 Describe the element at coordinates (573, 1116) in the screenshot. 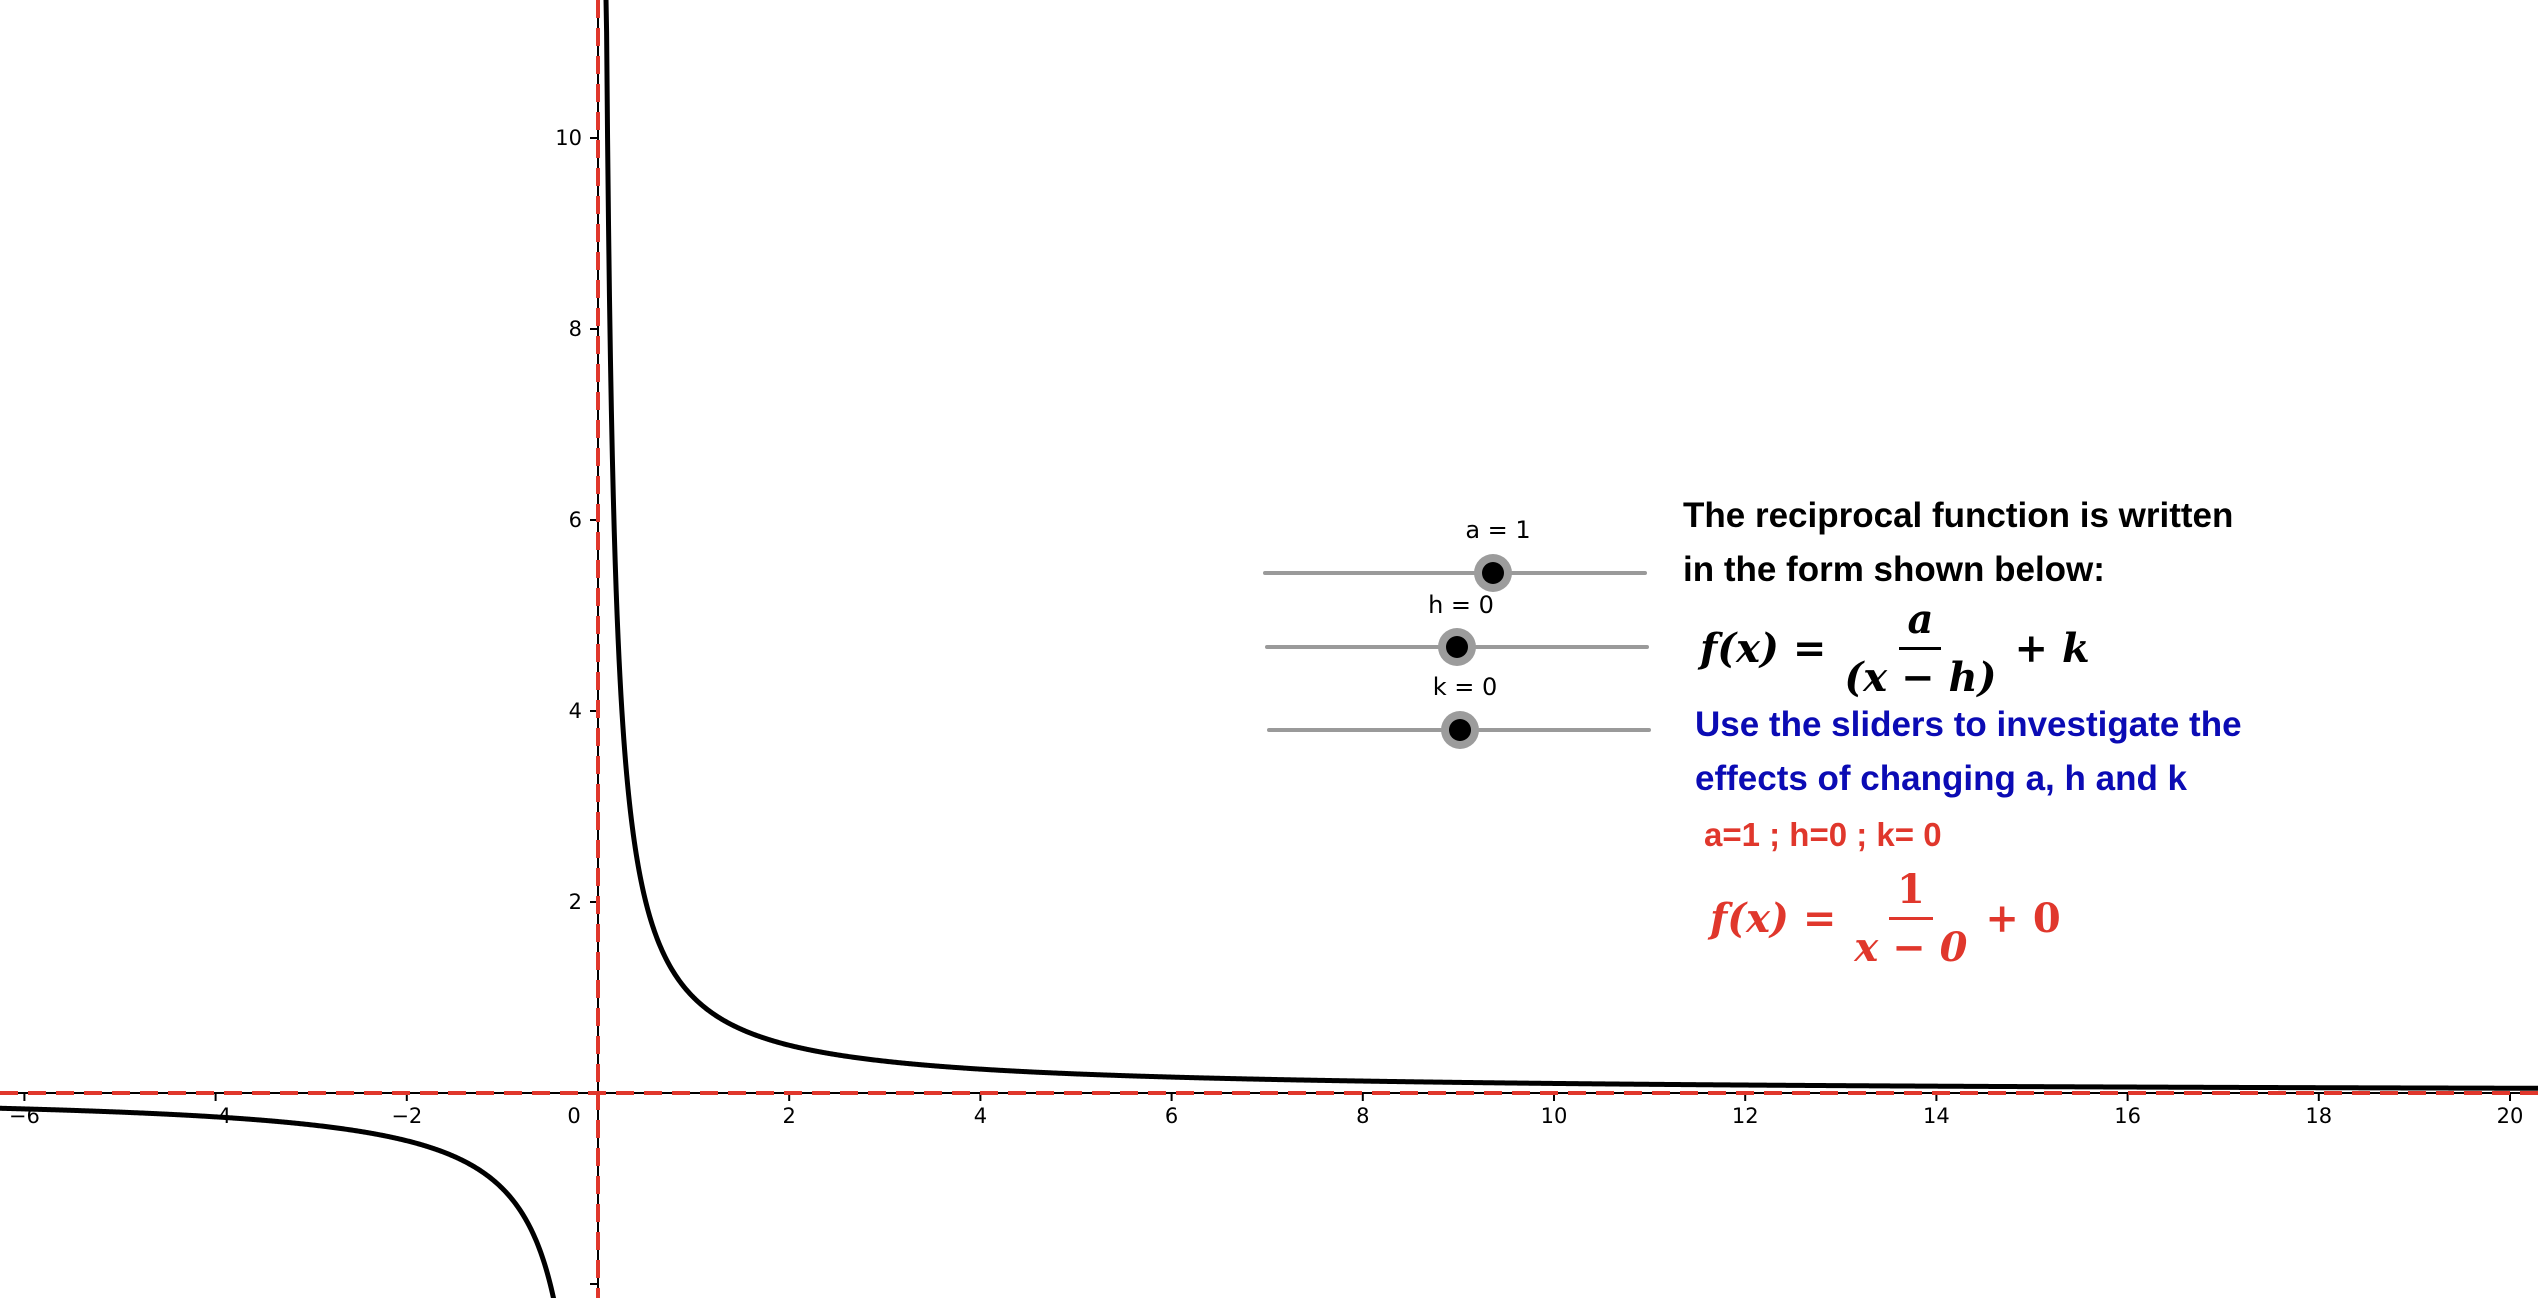

I see `x-tick-label: 0` at that location.